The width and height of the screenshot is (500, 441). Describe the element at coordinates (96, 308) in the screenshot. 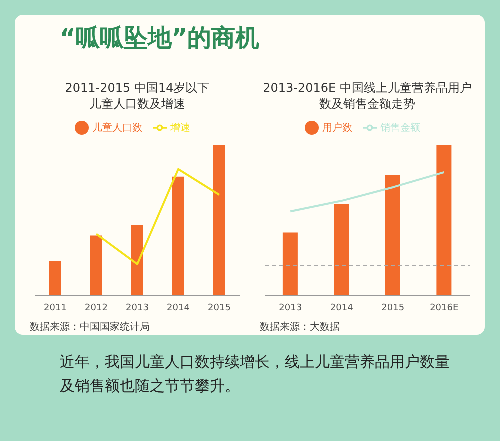

I see `x-tick-label: 2012` at that location.